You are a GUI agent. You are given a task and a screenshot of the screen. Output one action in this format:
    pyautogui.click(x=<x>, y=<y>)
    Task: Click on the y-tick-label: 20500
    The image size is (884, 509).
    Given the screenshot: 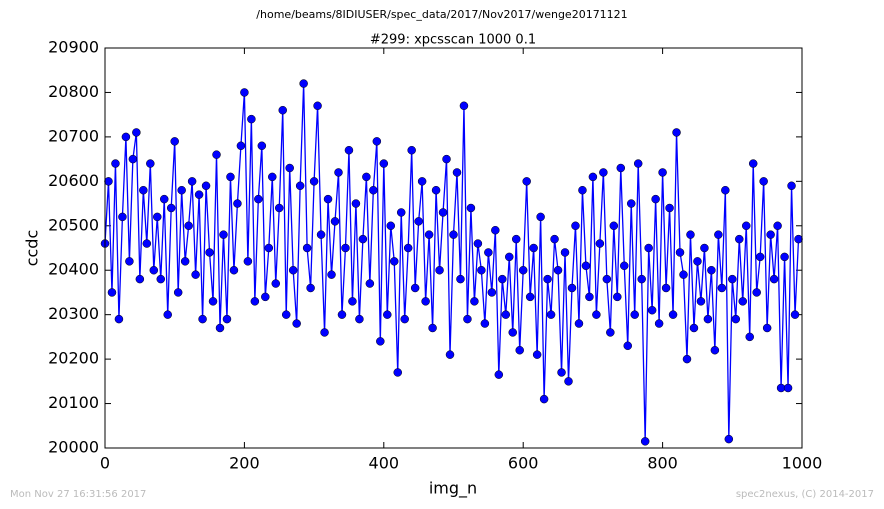 What is the action you would take?
    pyautogui.click(x=73, y=224)
    